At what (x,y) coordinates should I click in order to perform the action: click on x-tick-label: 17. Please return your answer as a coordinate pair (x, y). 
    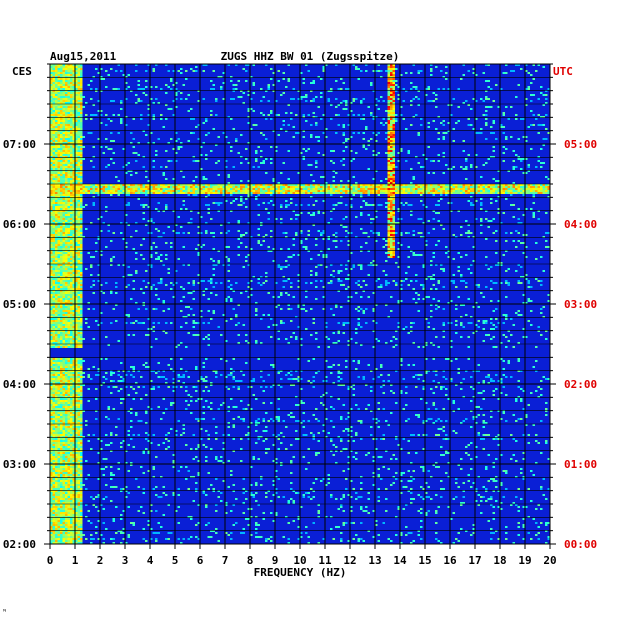
    Looking at the image, I should click on (474, 560).